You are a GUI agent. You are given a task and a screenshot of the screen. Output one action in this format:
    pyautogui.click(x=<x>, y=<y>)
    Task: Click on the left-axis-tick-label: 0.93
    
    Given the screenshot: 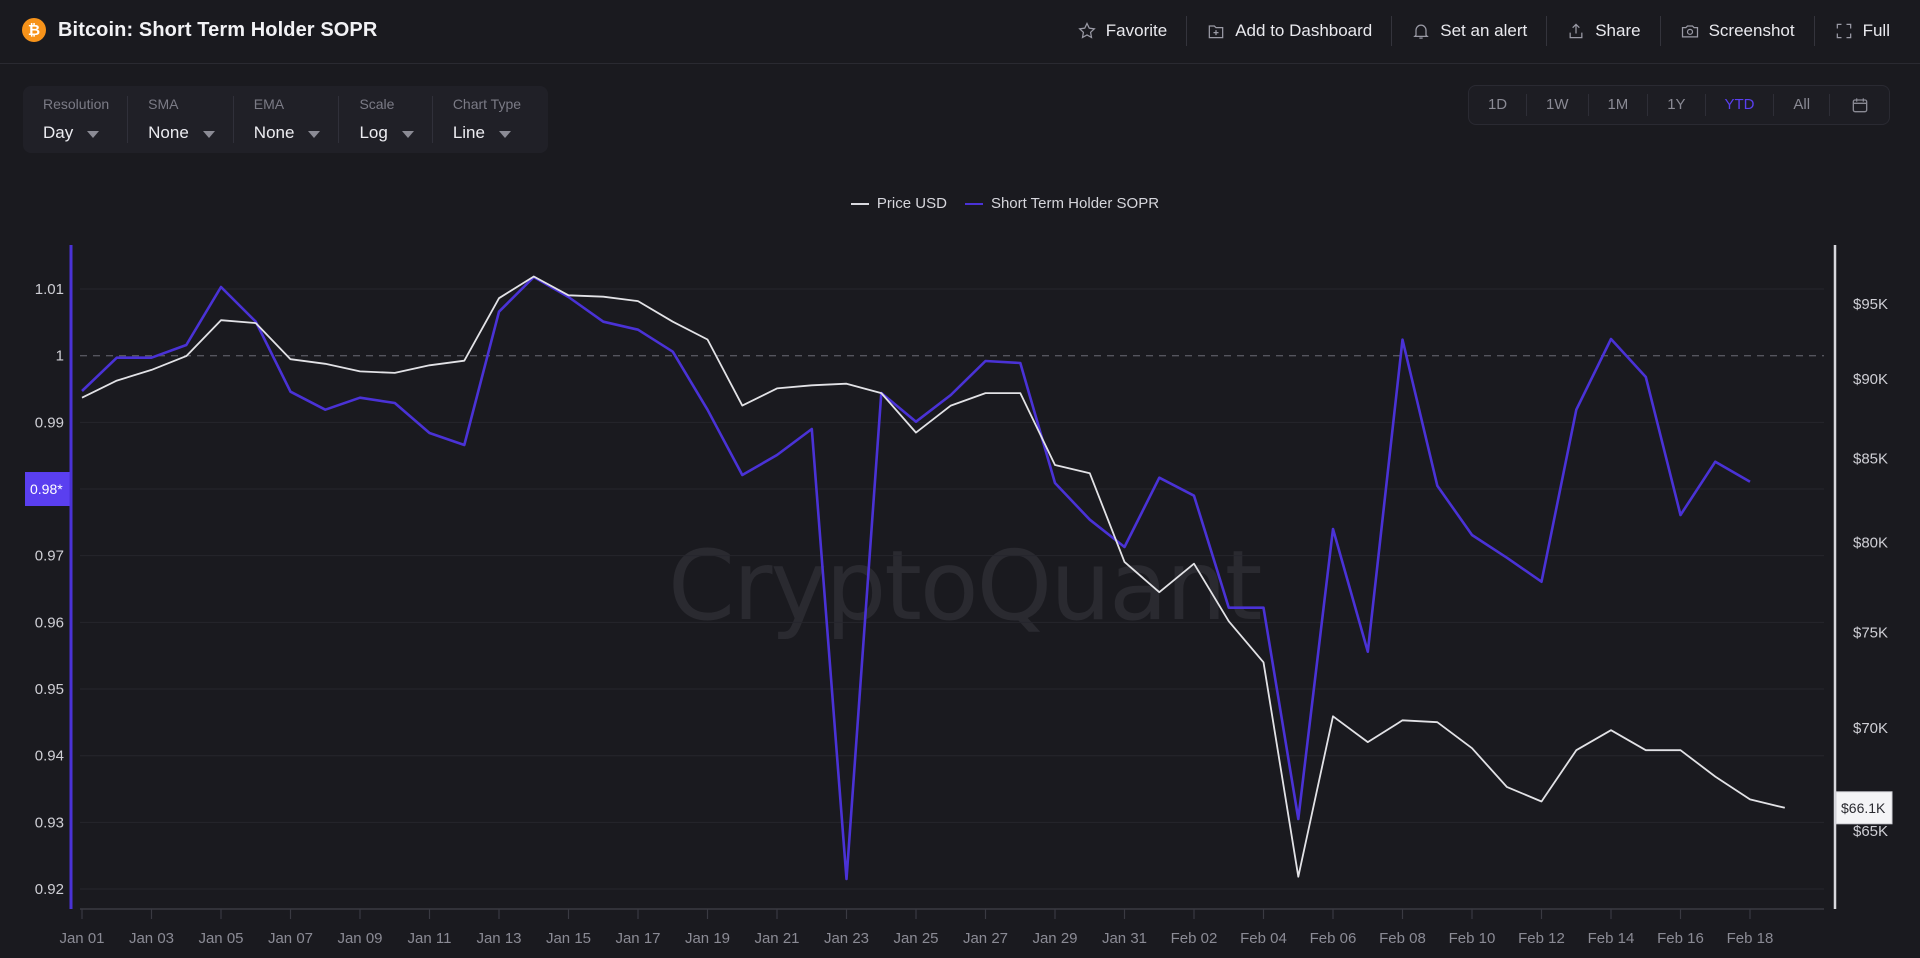 What is the action you would take?
    pyautogui.click(x=49, y=822)
    